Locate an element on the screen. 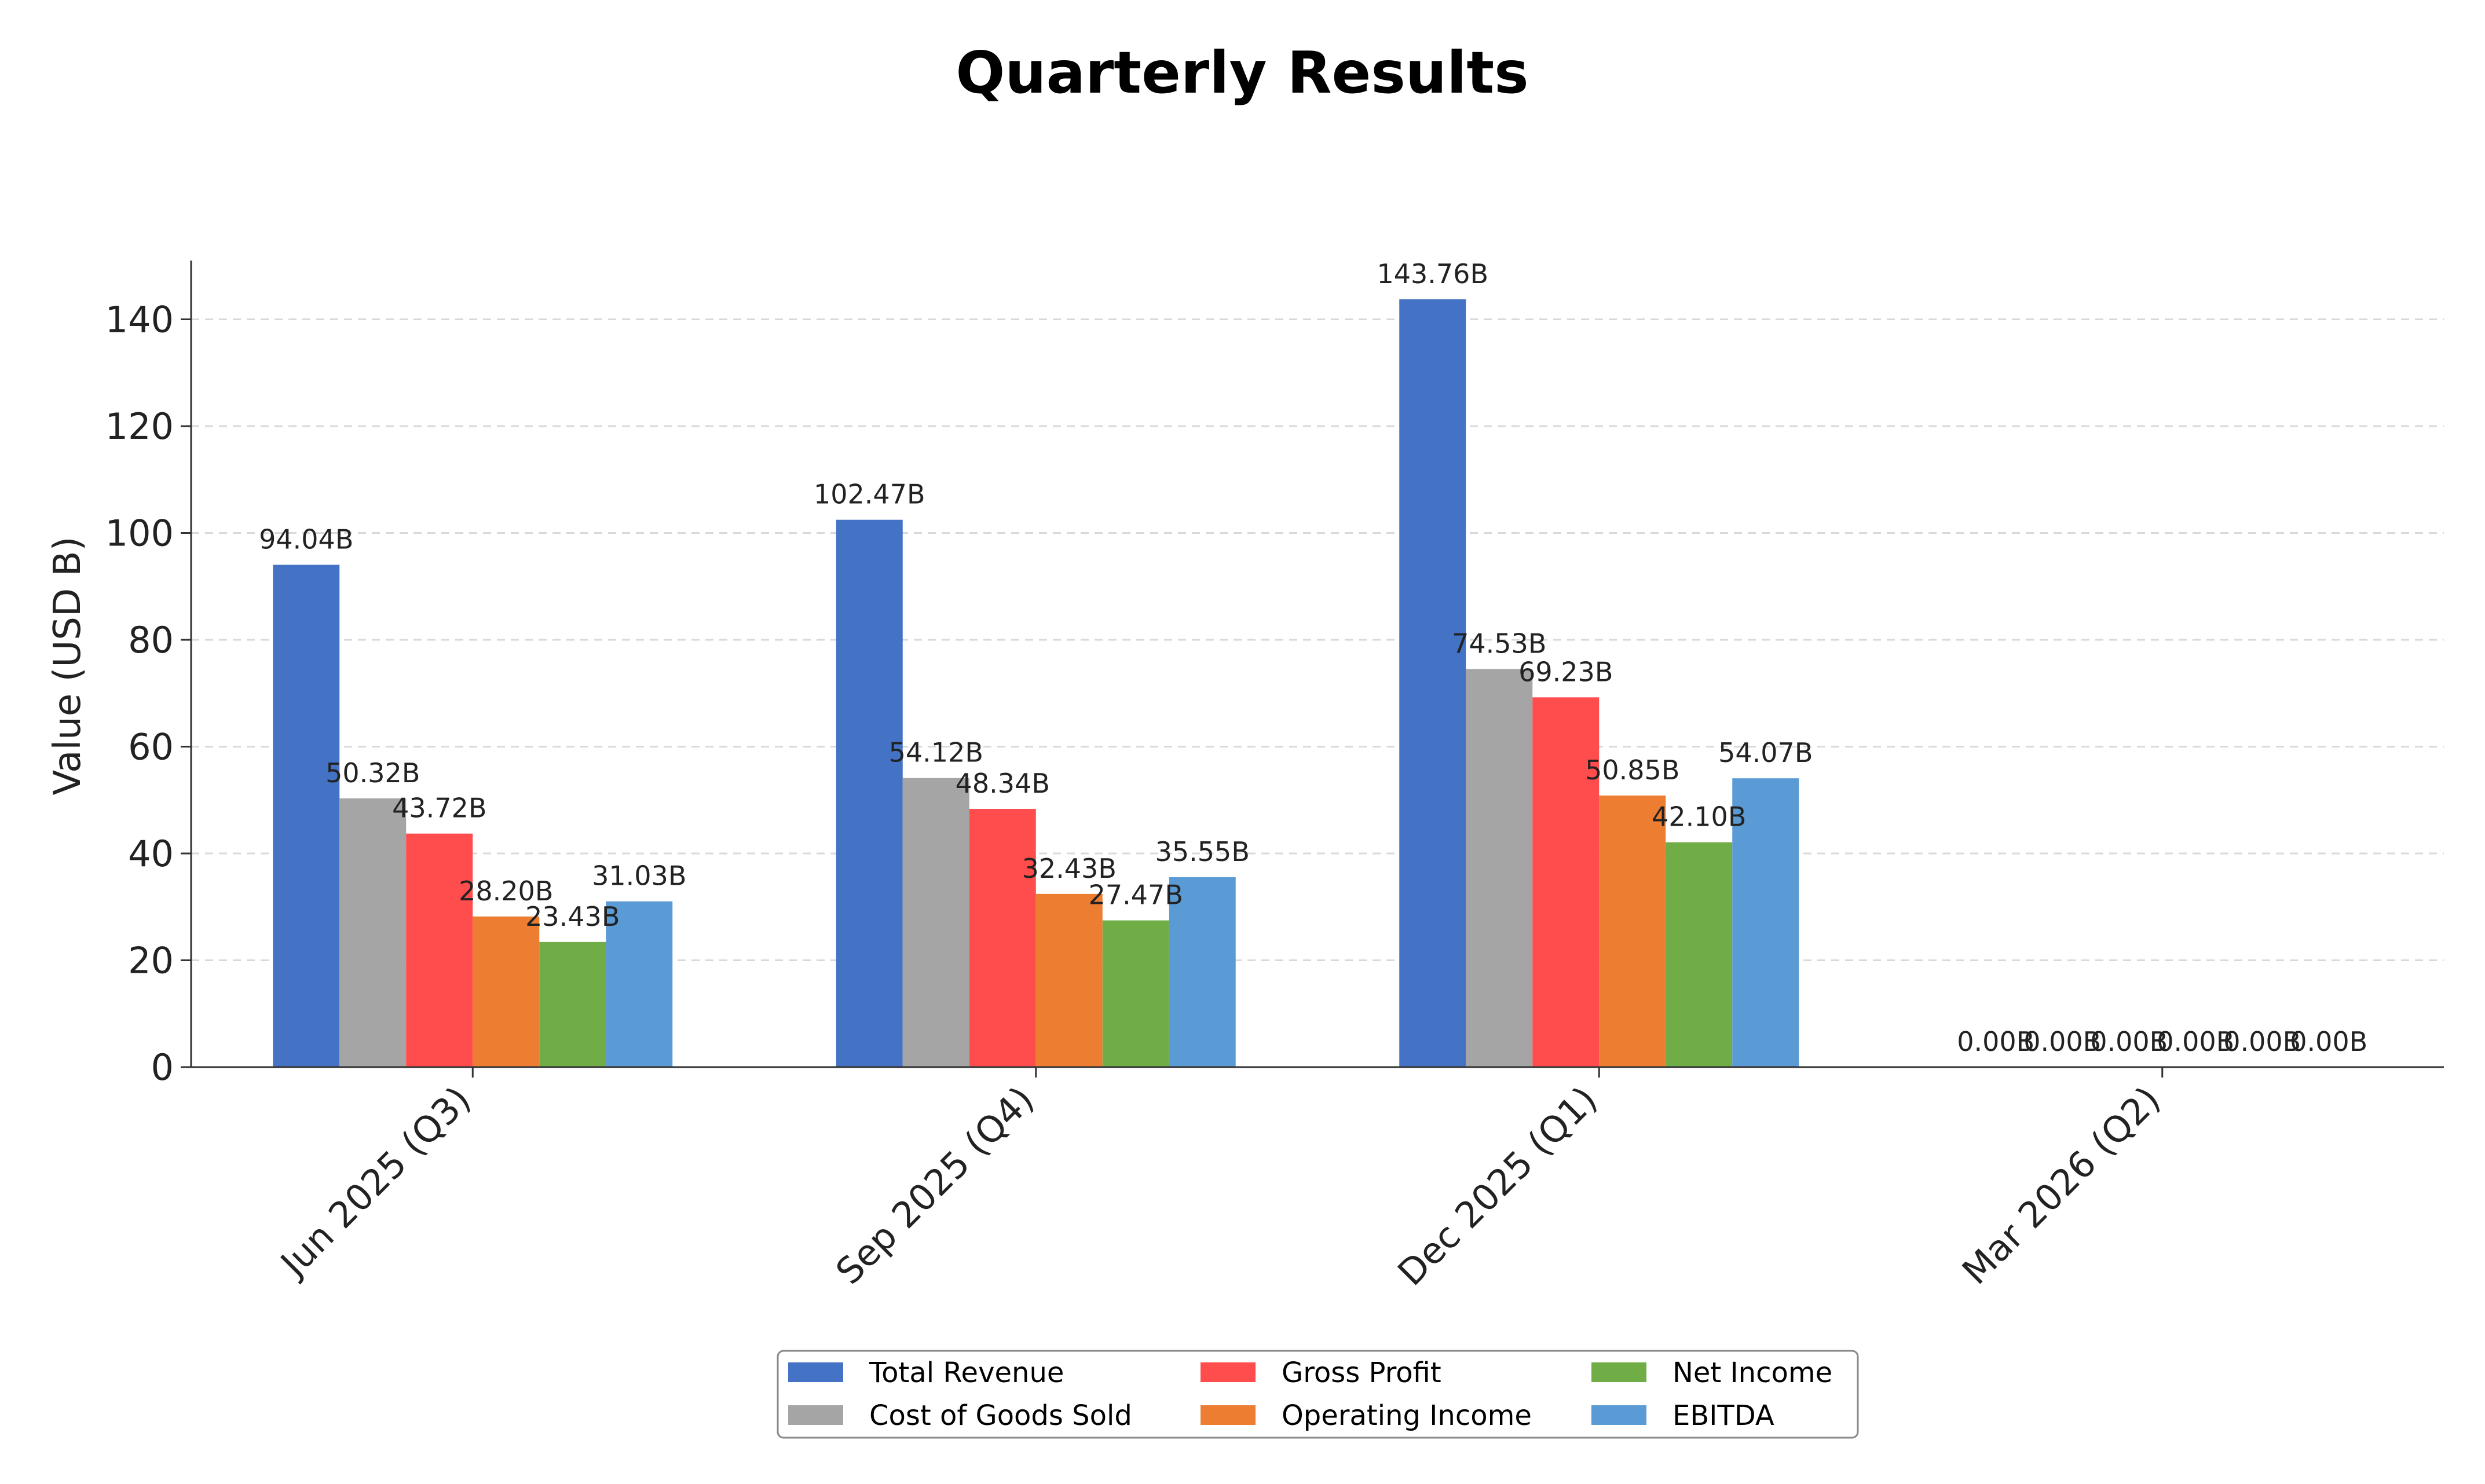  chart-title: Quarterly Results is located at coordinates (1242, 73).